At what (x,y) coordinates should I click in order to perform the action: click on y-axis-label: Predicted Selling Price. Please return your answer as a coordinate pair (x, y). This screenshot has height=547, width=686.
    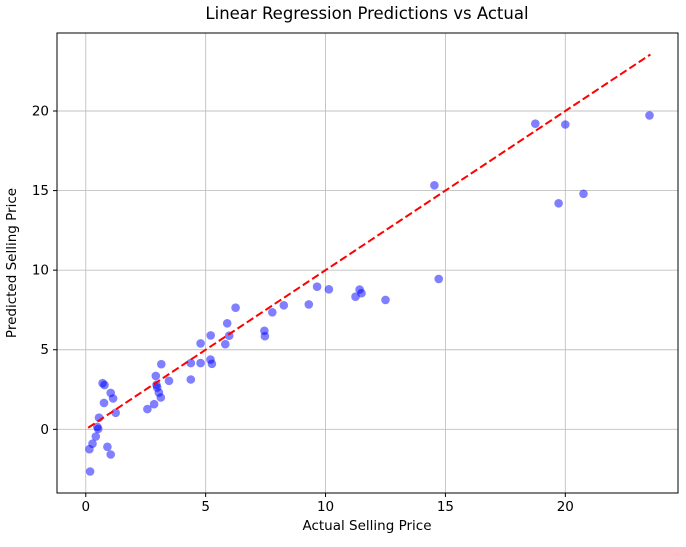
    Looking at the image, I should click on (12, 263).